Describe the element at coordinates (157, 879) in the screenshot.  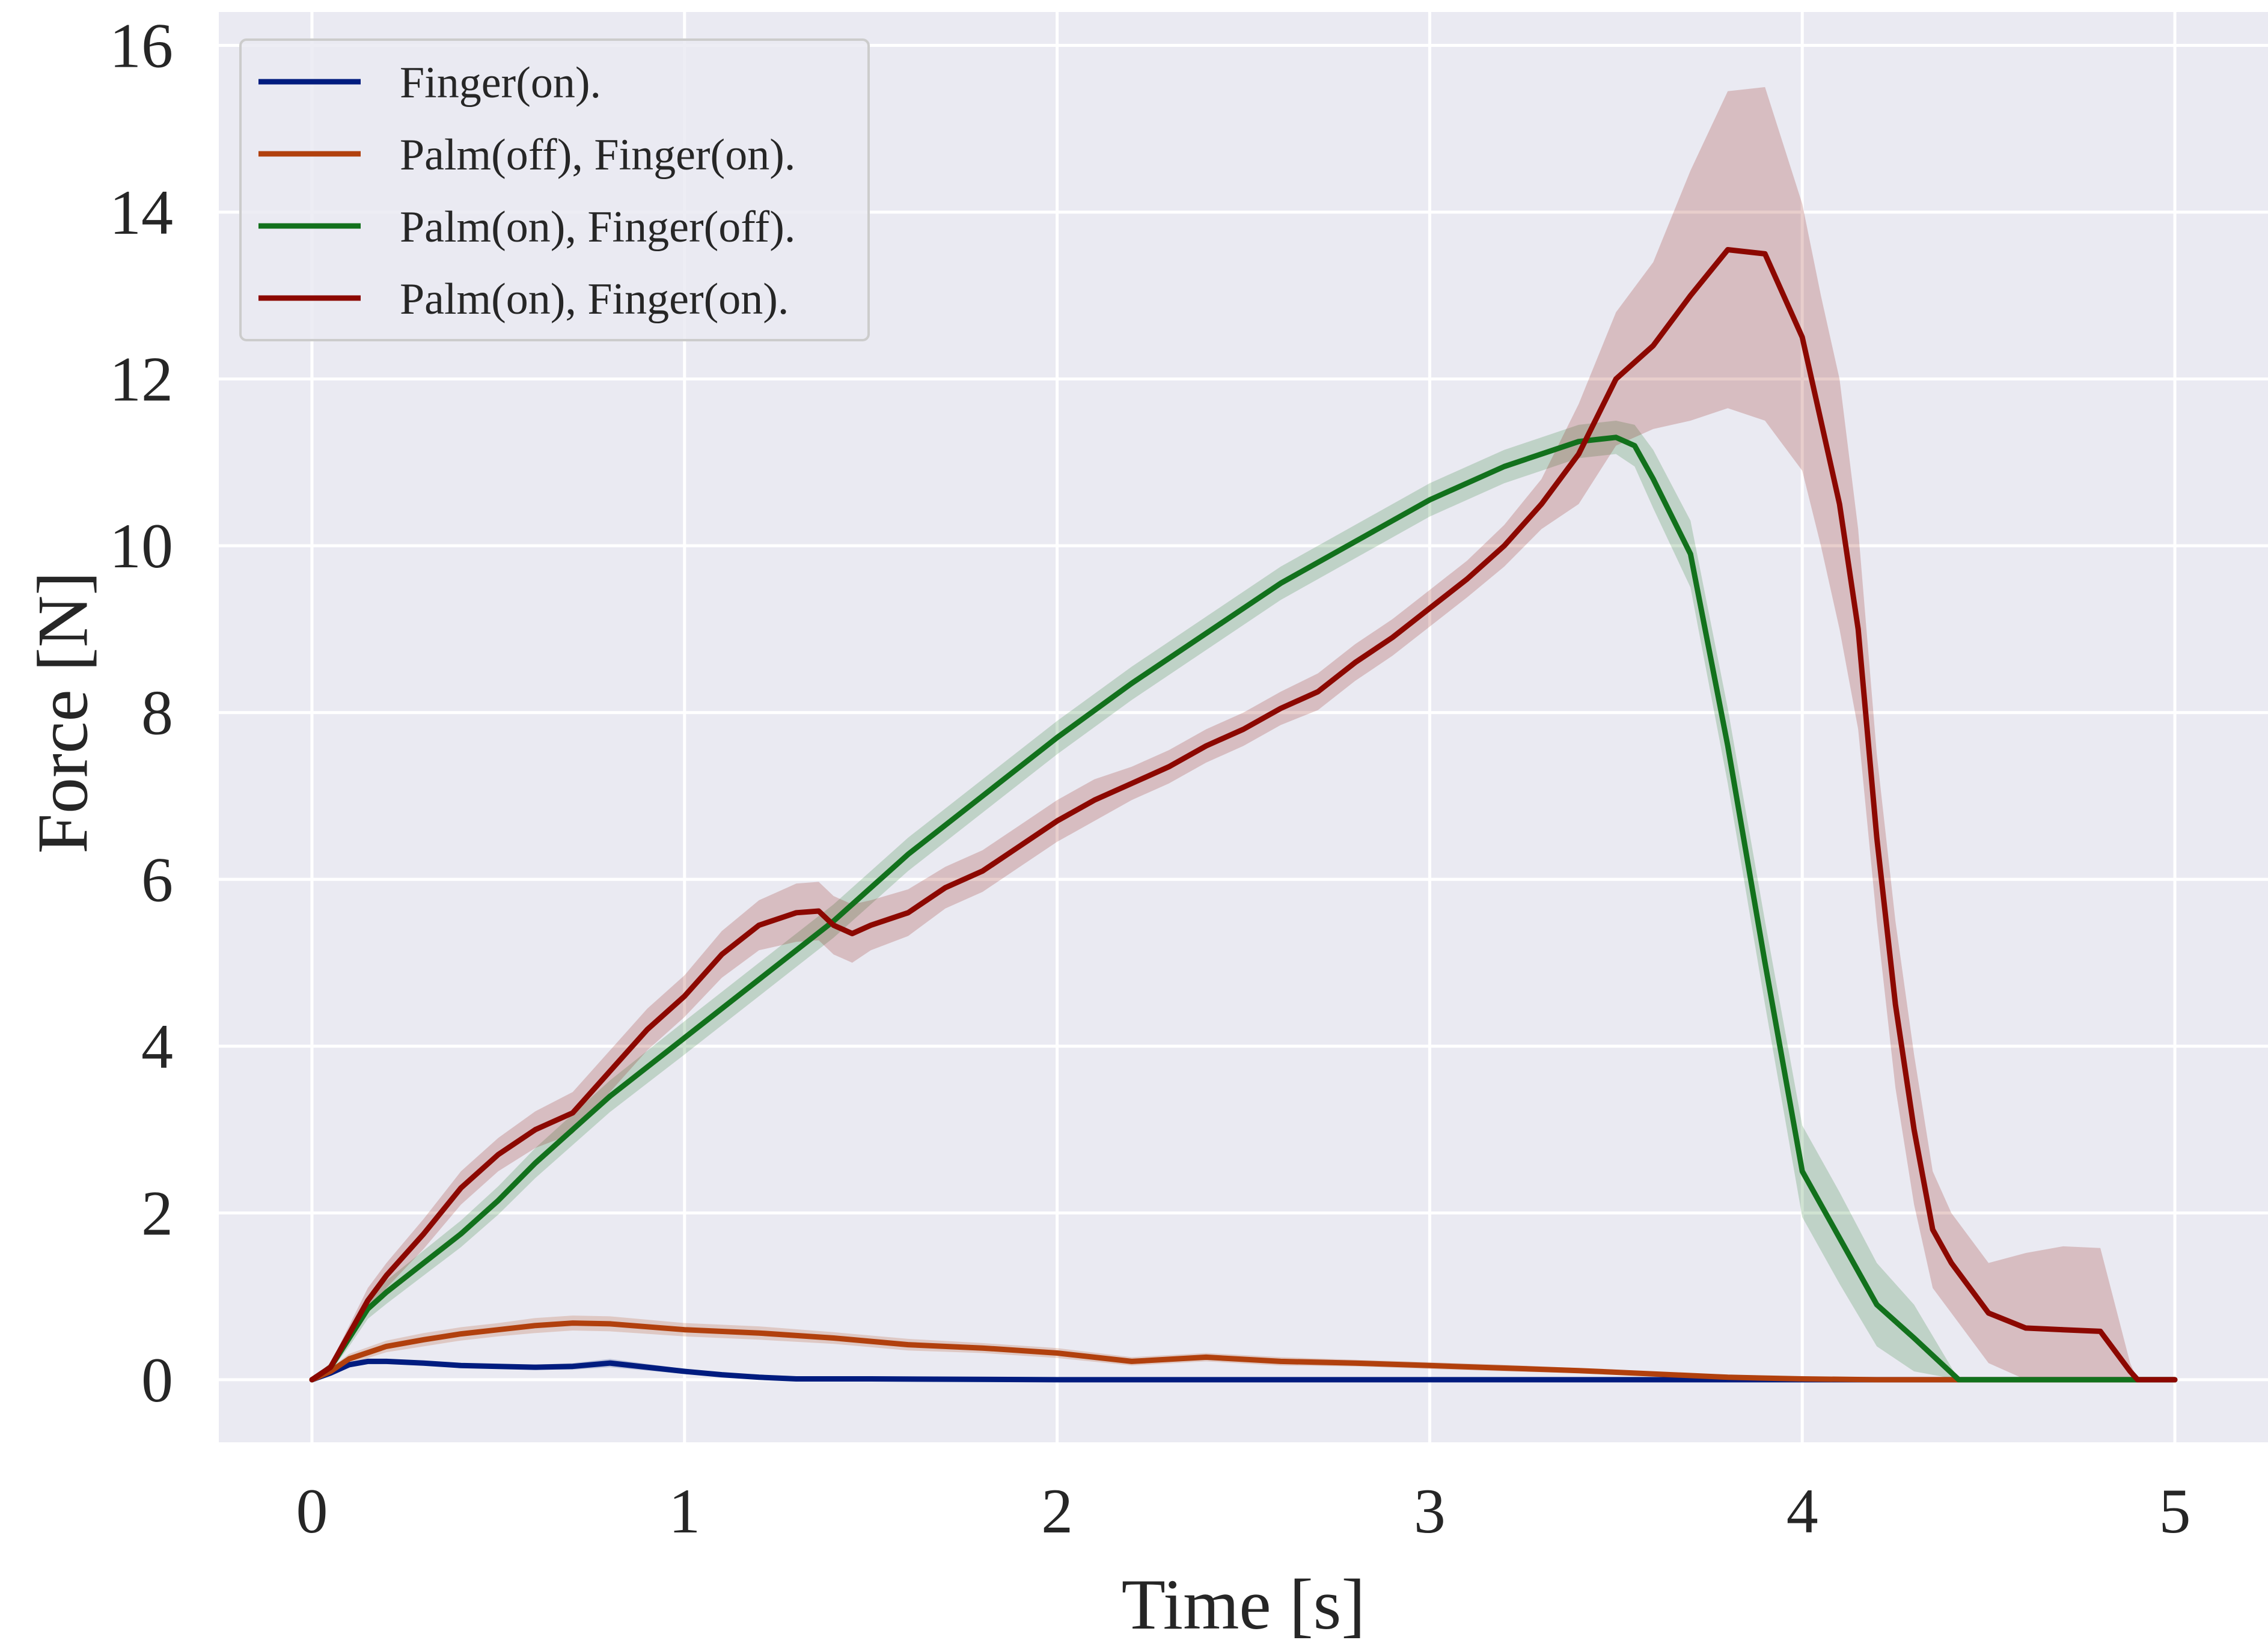
I see `y-tick-label: 6` at that location.